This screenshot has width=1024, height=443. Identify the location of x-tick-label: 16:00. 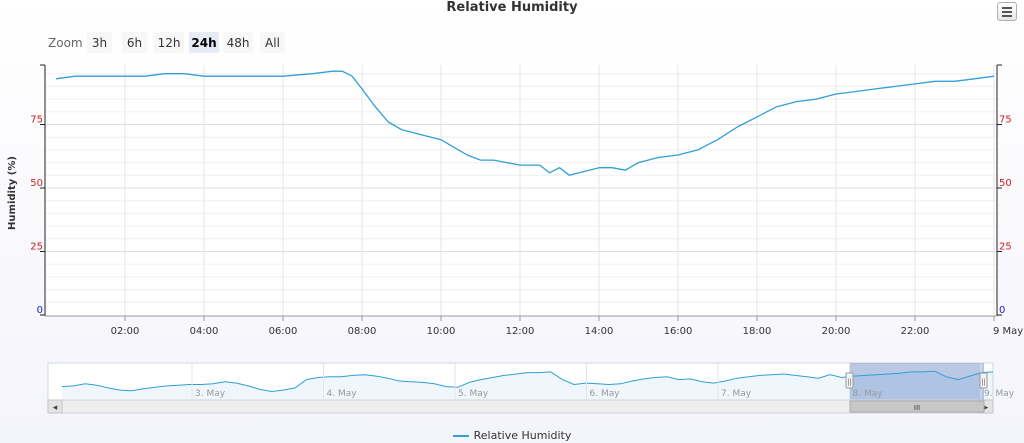
(678, 331).